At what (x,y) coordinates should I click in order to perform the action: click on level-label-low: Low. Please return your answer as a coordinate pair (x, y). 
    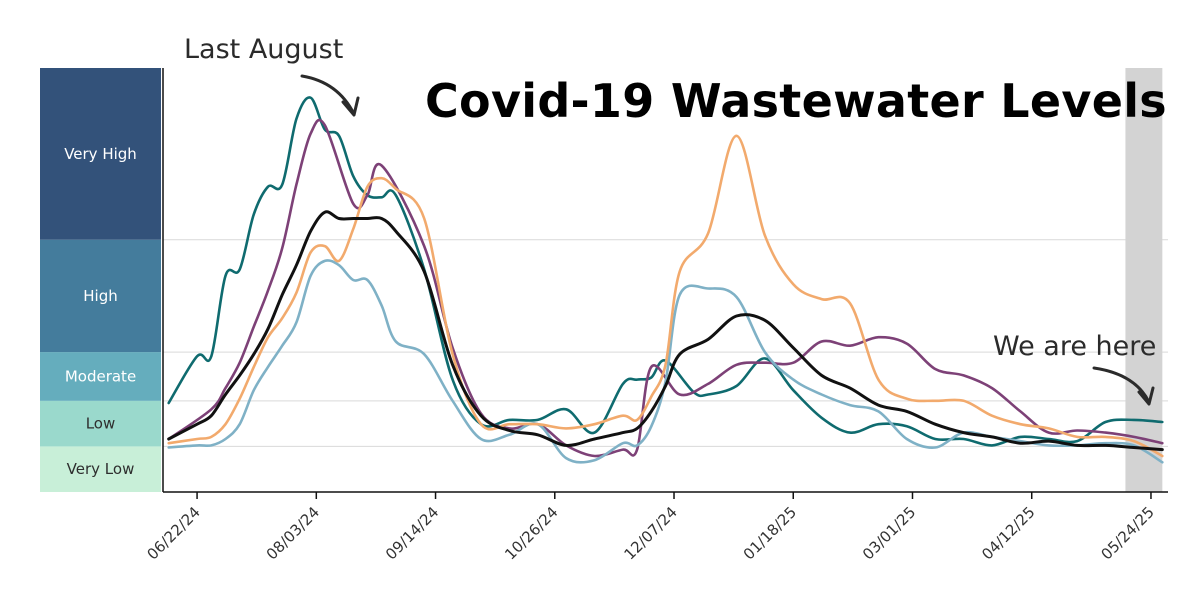
    Looking at the image, I should click on (101, 424).